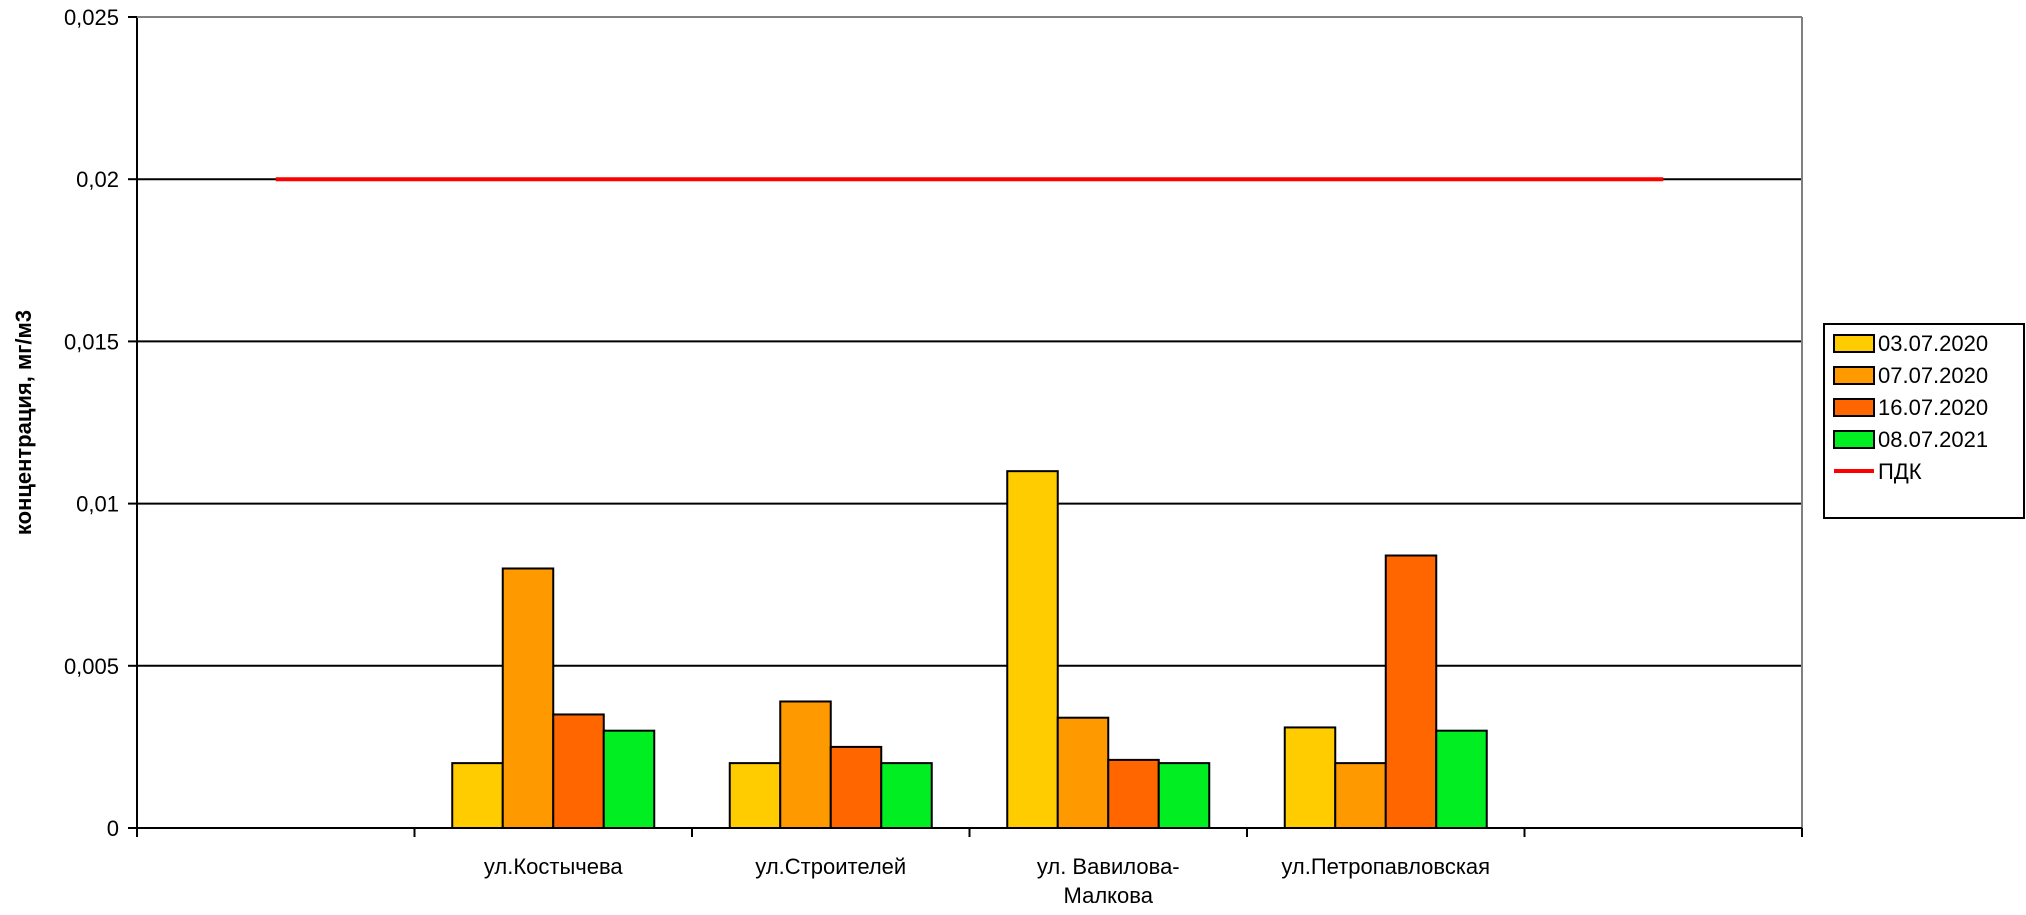  What do you see at coordinates (113, 828) in the screenshot?
I see `y-tick-label: 0` at bounding box center [113, 828].